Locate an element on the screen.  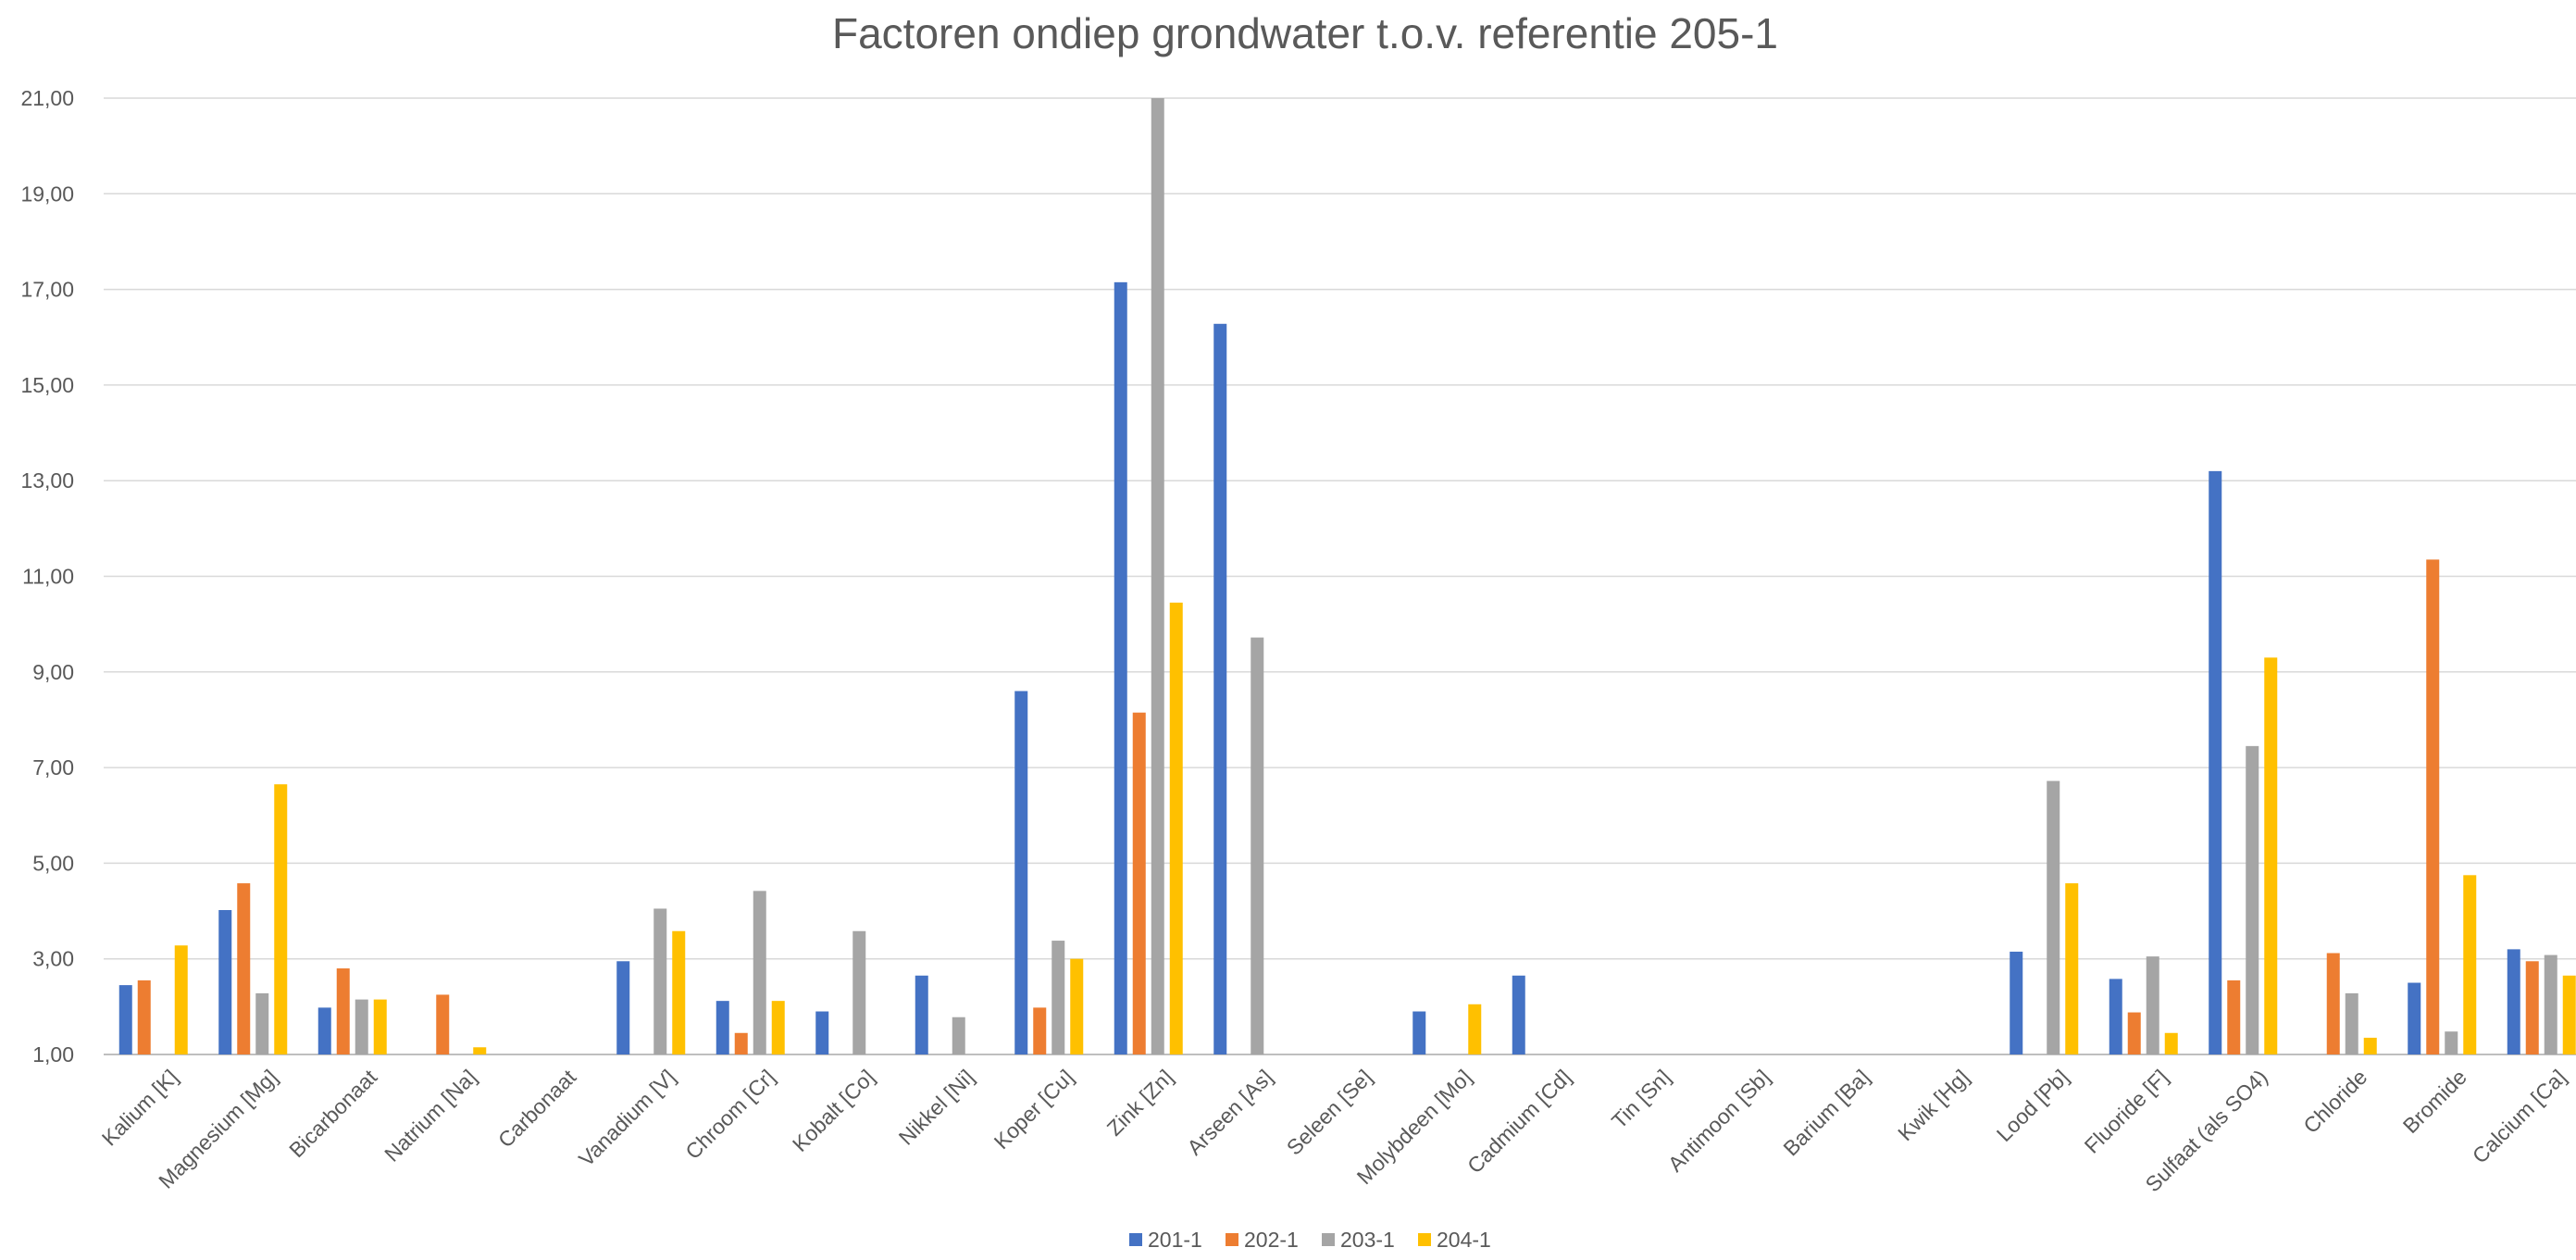
legend-label: 201-1 is located at coordinates (1175, 1240).